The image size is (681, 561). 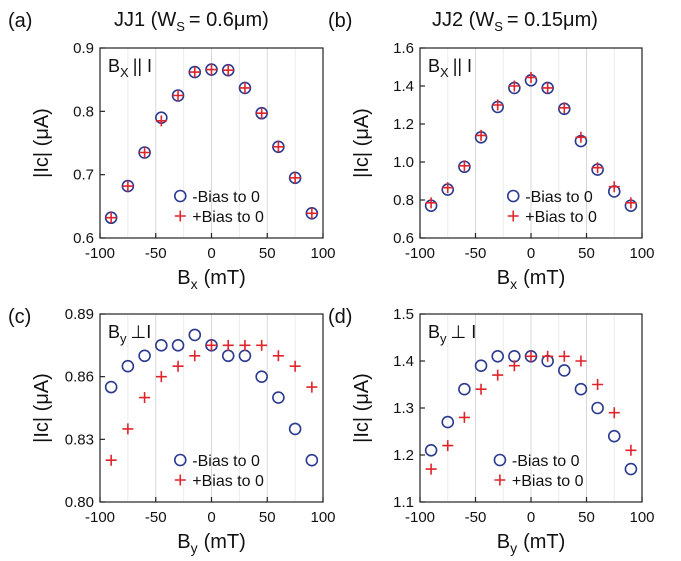 What do you see at coordinates (403, 314) in the screenshot?
I see `y-tick-label: 1.5` at bounding box center [403, 314].